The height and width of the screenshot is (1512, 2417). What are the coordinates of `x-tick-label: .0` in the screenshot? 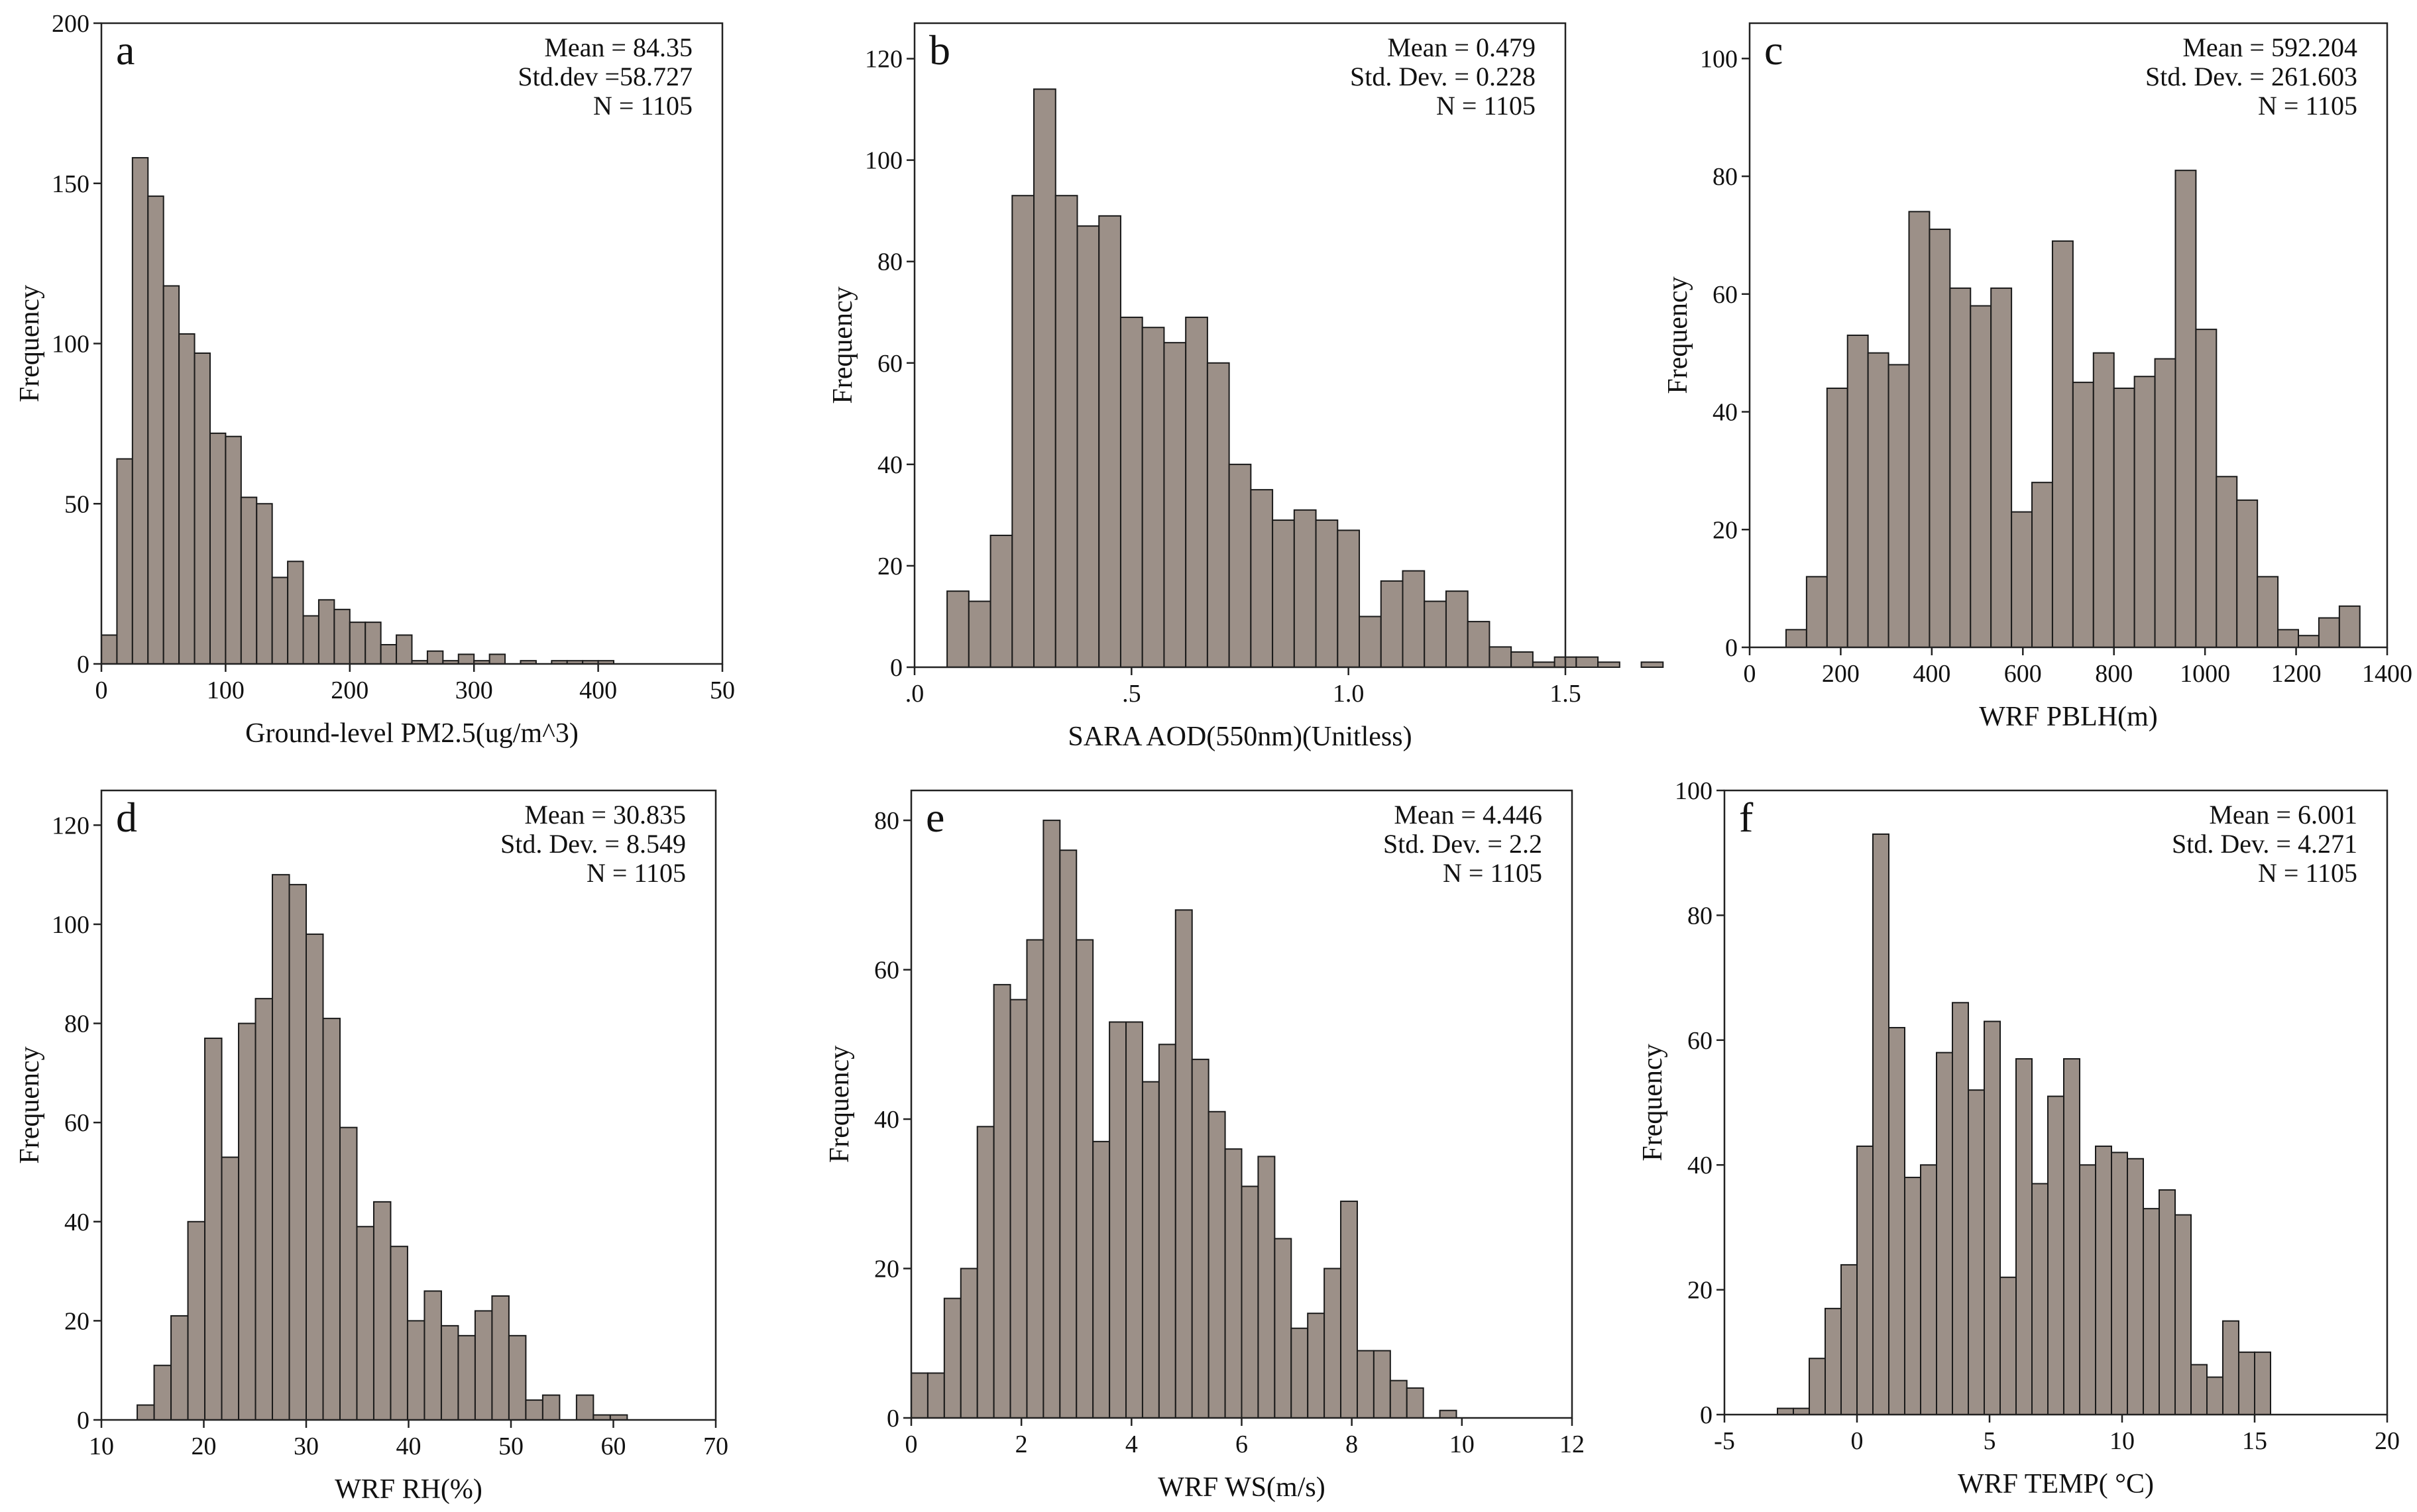 It's located at (915, 694).